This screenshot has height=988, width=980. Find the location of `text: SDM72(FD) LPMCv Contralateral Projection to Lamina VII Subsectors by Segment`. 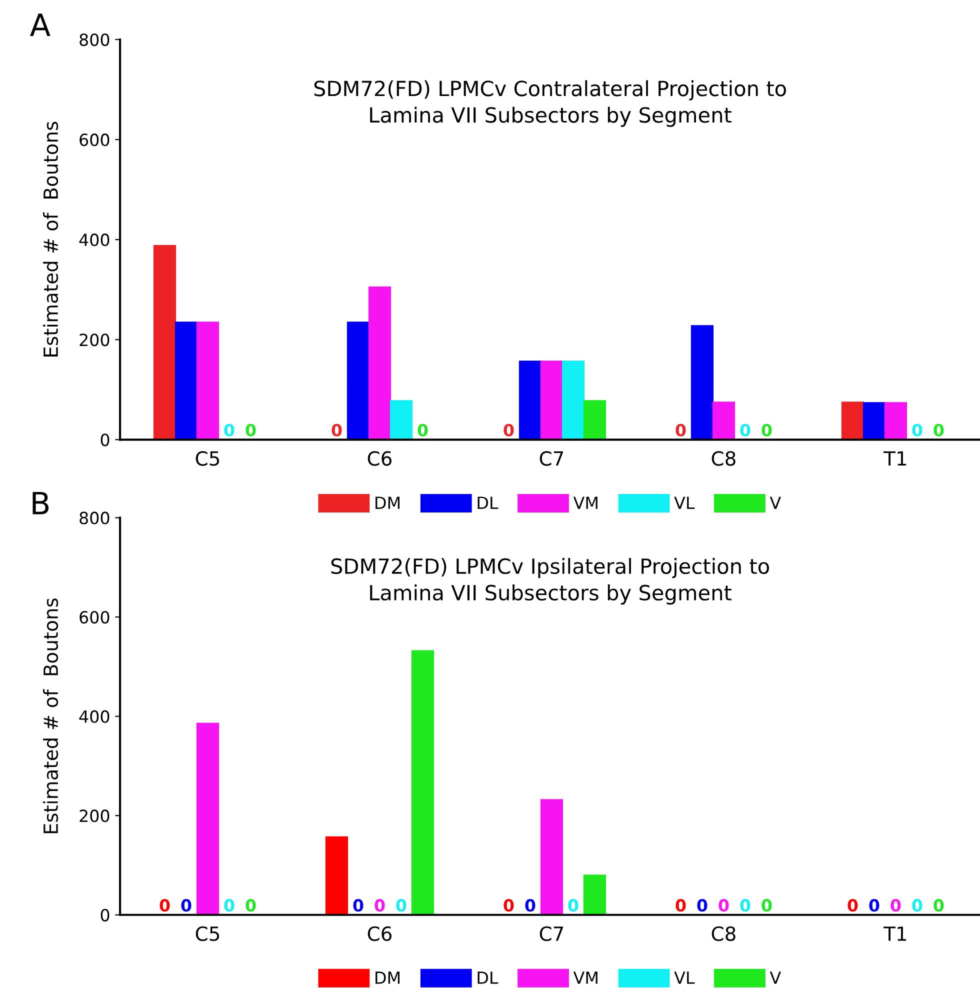

text: SDM72(FD) LPMCv Contralateral Projection to Lamina VII Subsectors by Segment is located at coordinates (550, 103).